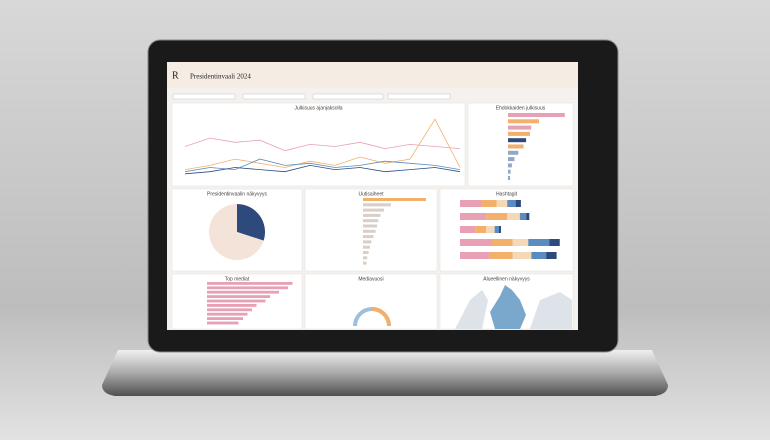  What do you see at coordinates (220, 77) in the screenshot?
I see `dashboard-title: Presidentinvaali 2024` at bounding box center [220, 77].